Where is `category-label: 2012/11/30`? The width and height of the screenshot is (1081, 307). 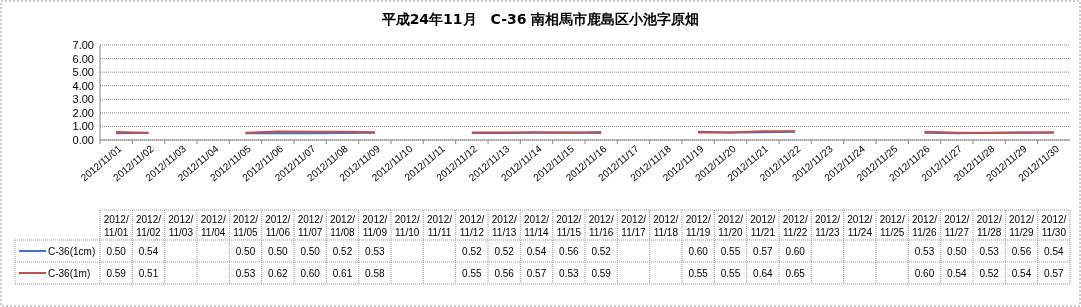
category-label: 2012/11/30 is located at coordinates (1054, 226).